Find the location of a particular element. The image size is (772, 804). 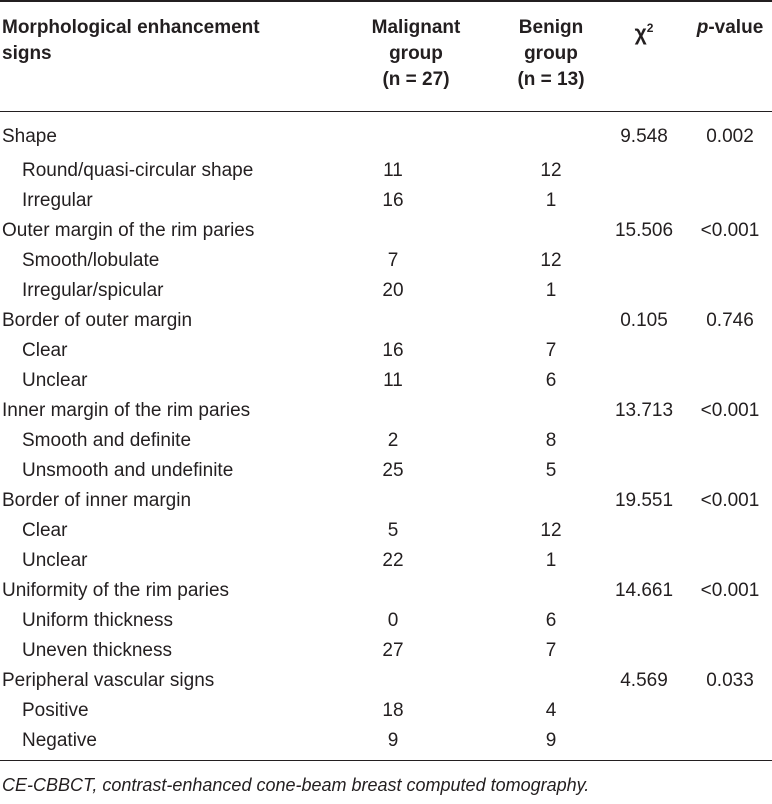

cell-chi-square: 19.551 is located at coordinates (644, 500).